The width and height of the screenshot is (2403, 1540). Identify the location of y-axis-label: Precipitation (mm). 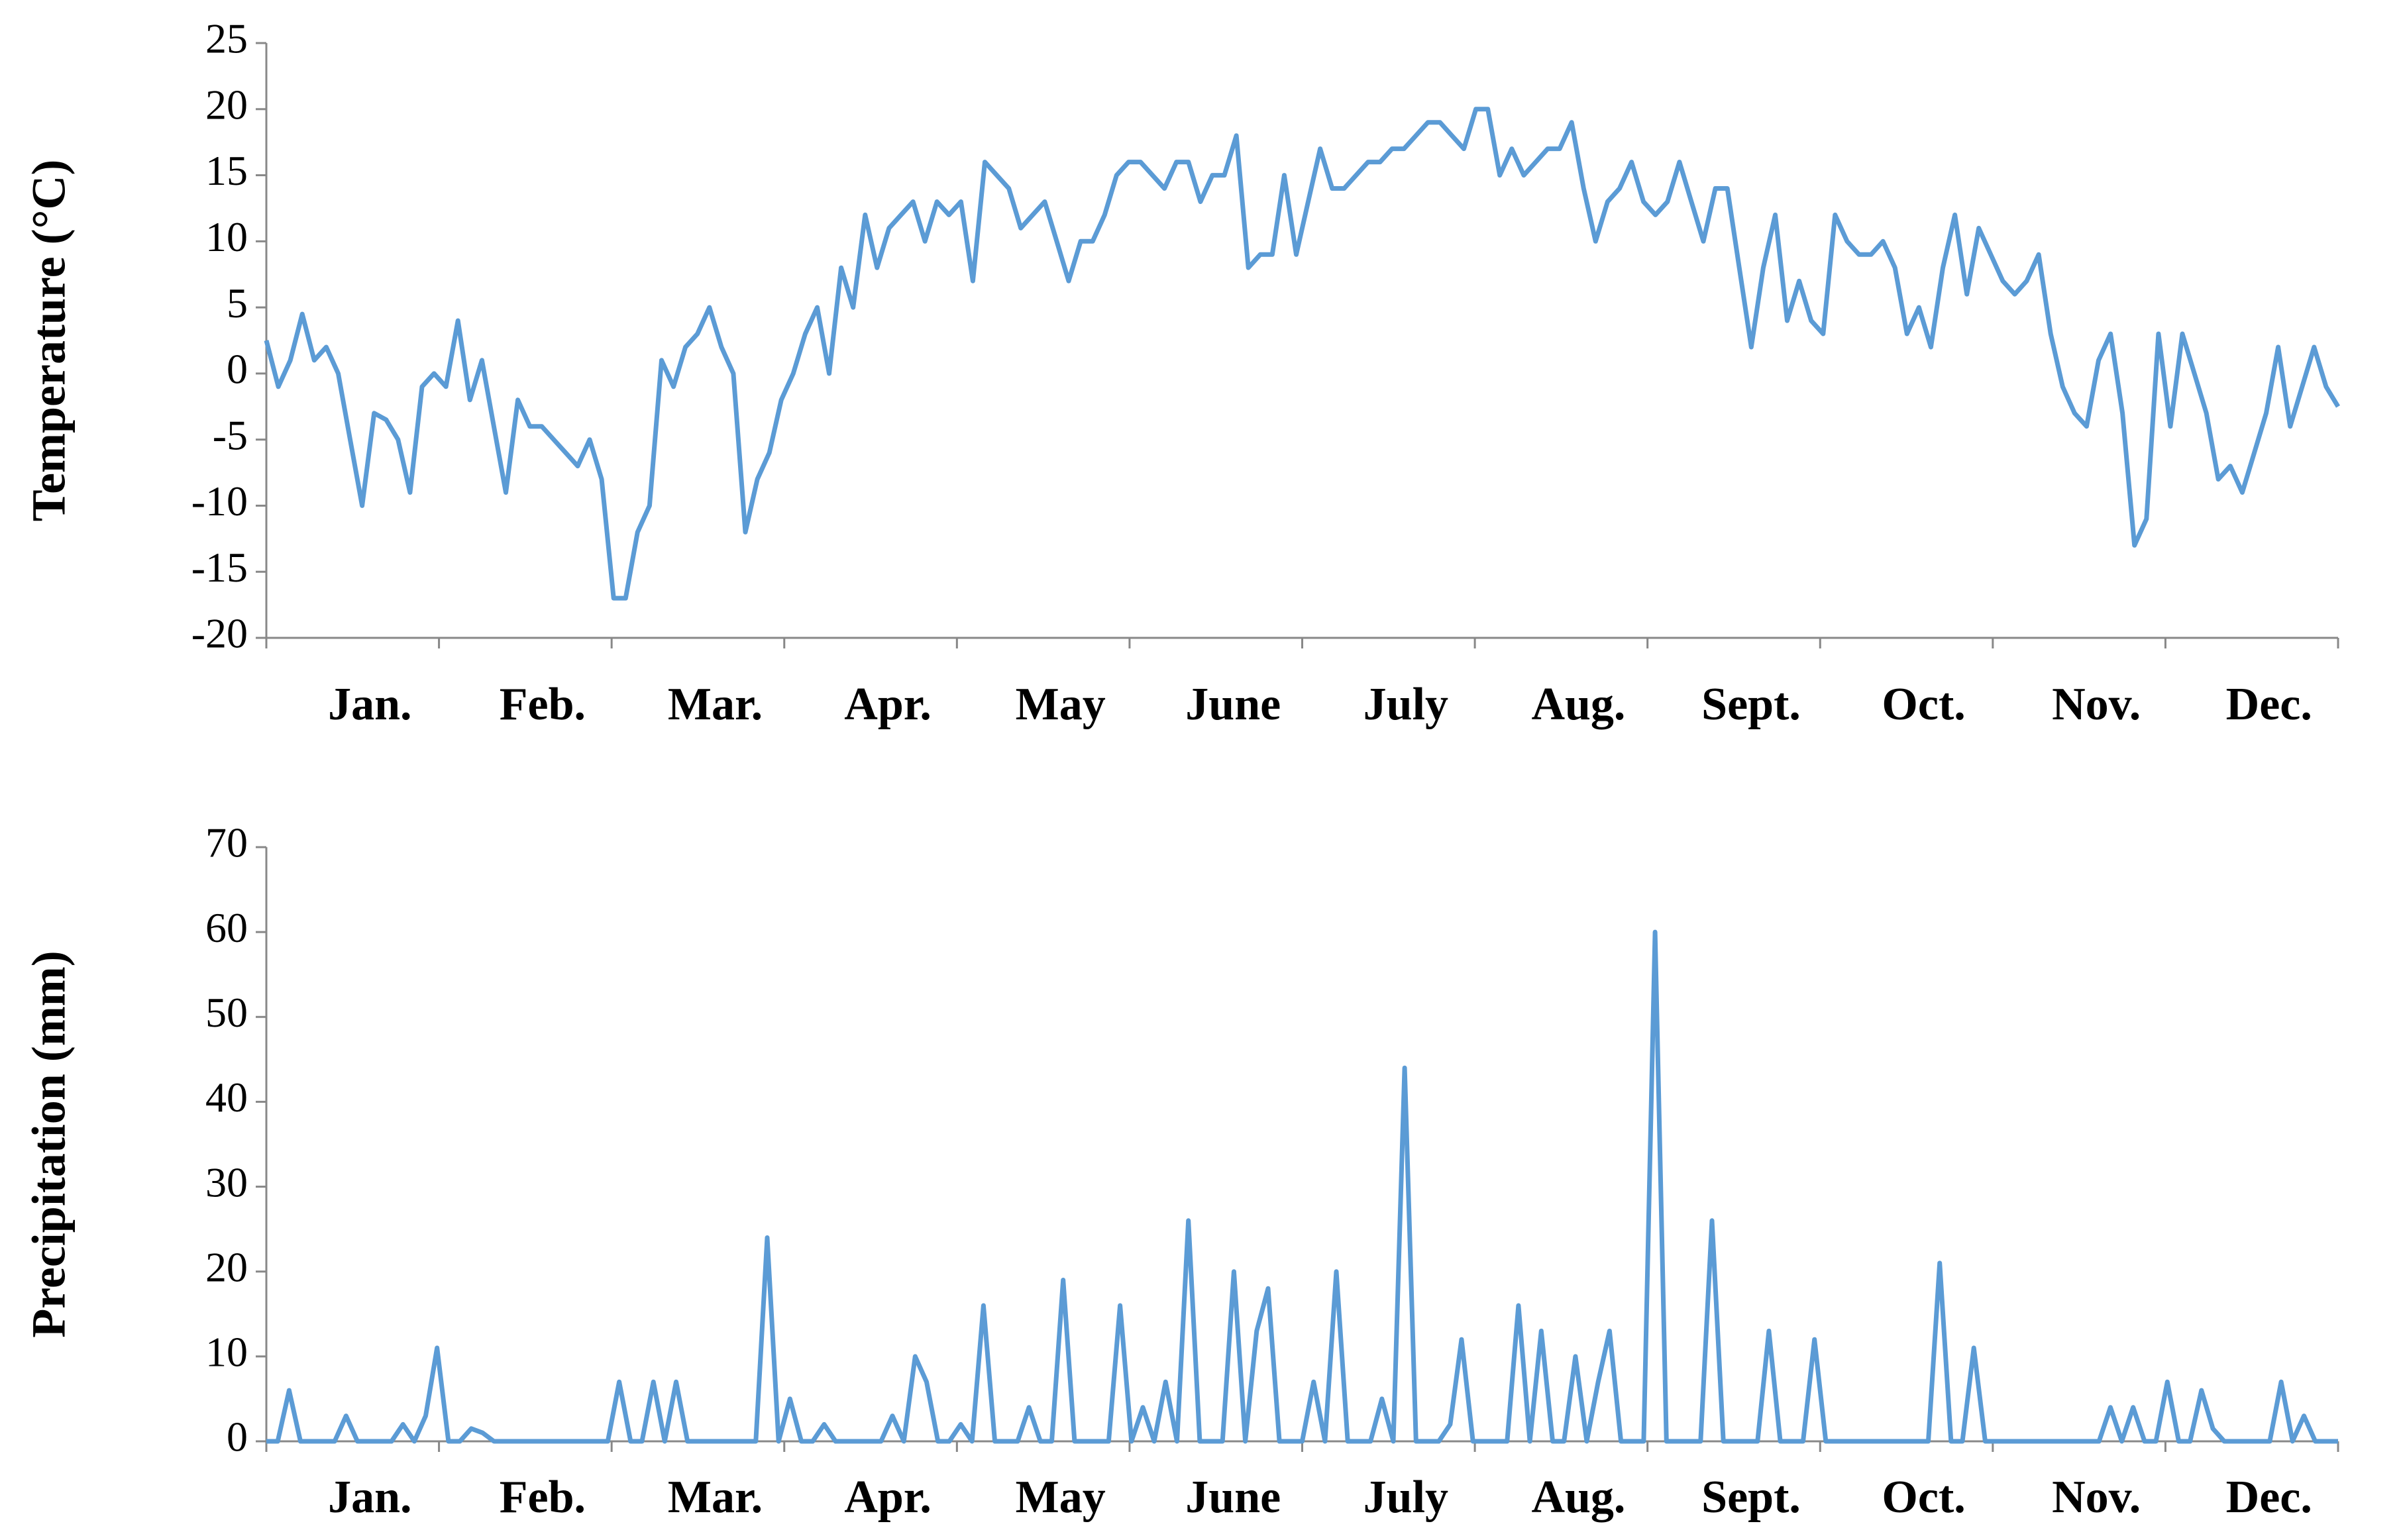
(50, 1144).